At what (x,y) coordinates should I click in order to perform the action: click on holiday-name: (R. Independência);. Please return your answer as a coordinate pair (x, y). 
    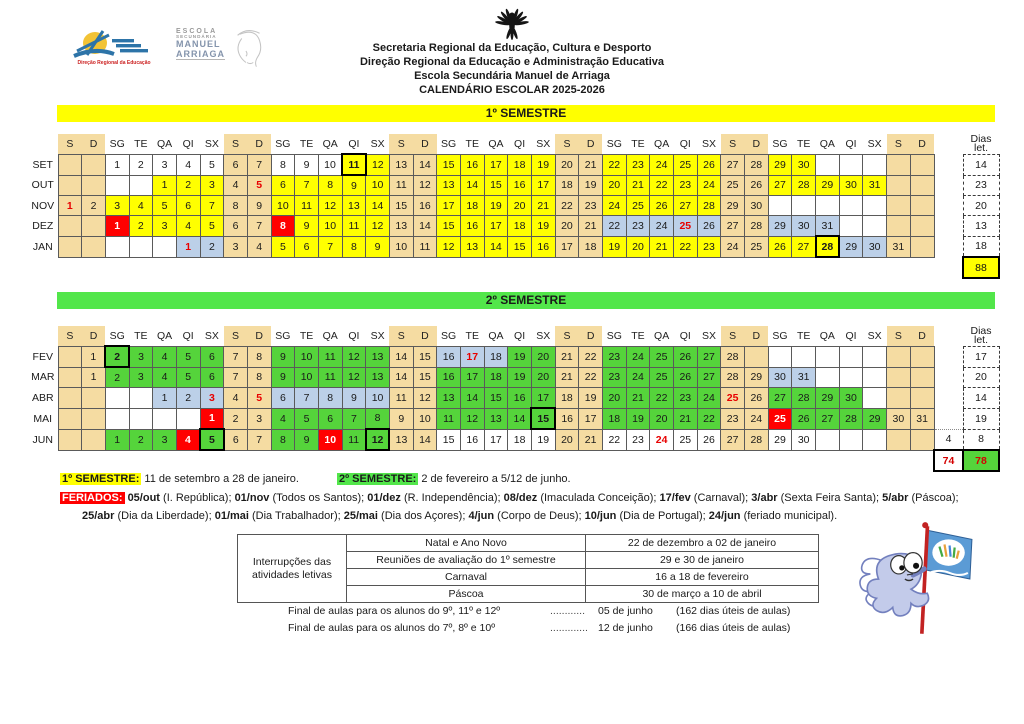
    Looking at the image, I should click on (452, 498).